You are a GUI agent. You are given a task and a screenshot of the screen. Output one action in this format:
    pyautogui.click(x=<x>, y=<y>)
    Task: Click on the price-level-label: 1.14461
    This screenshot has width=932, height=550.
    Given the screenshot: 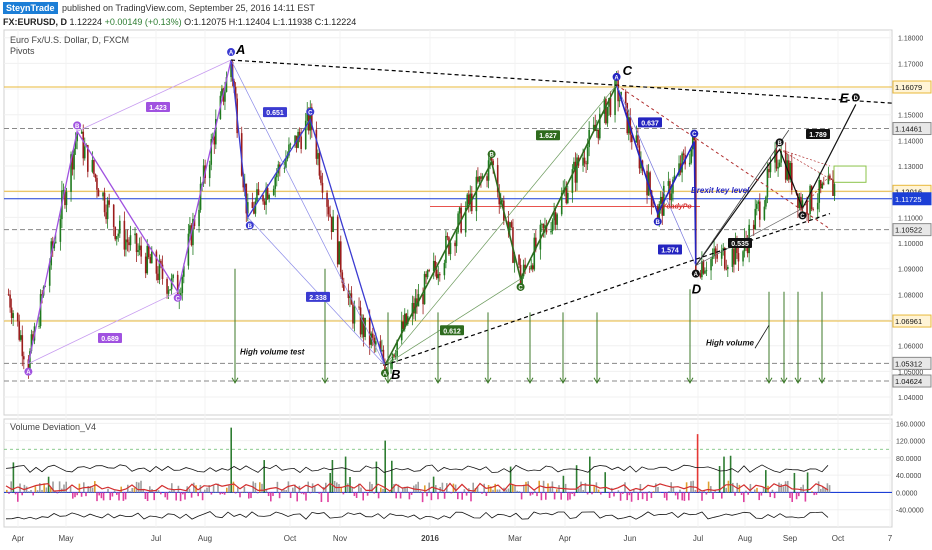 What is the action you would take?
    pyautogui.click(x=908, y=129)
    